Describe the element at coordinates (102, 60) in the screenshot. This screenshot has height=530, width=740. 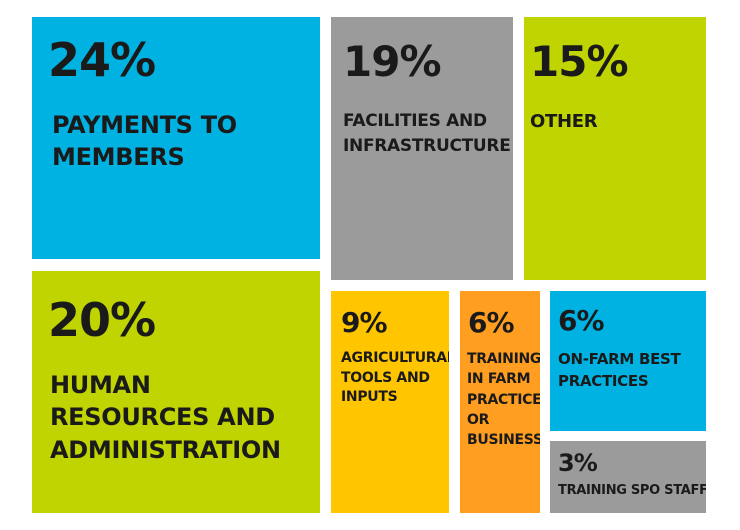
I see `tile-percent: 24%` at that location.